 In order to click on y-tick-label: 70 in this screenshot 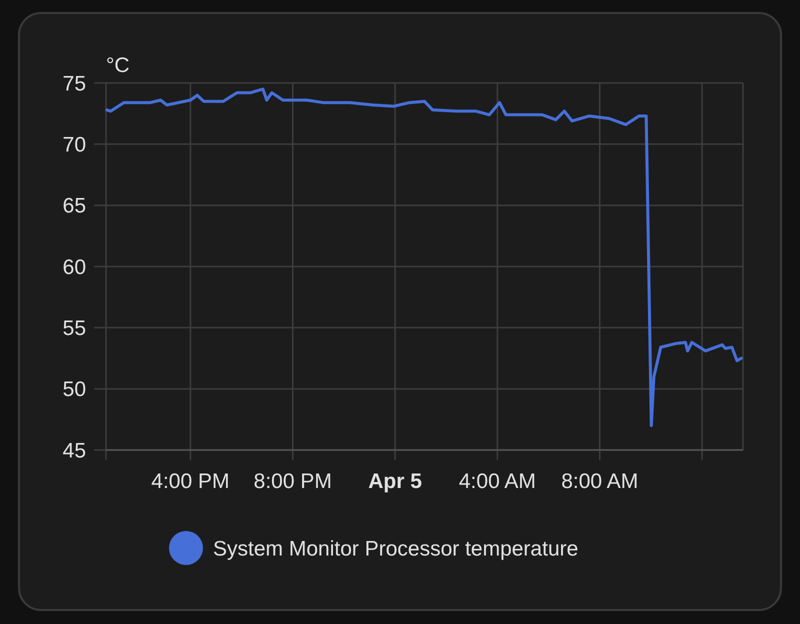, I will do `click(74, 145)`.